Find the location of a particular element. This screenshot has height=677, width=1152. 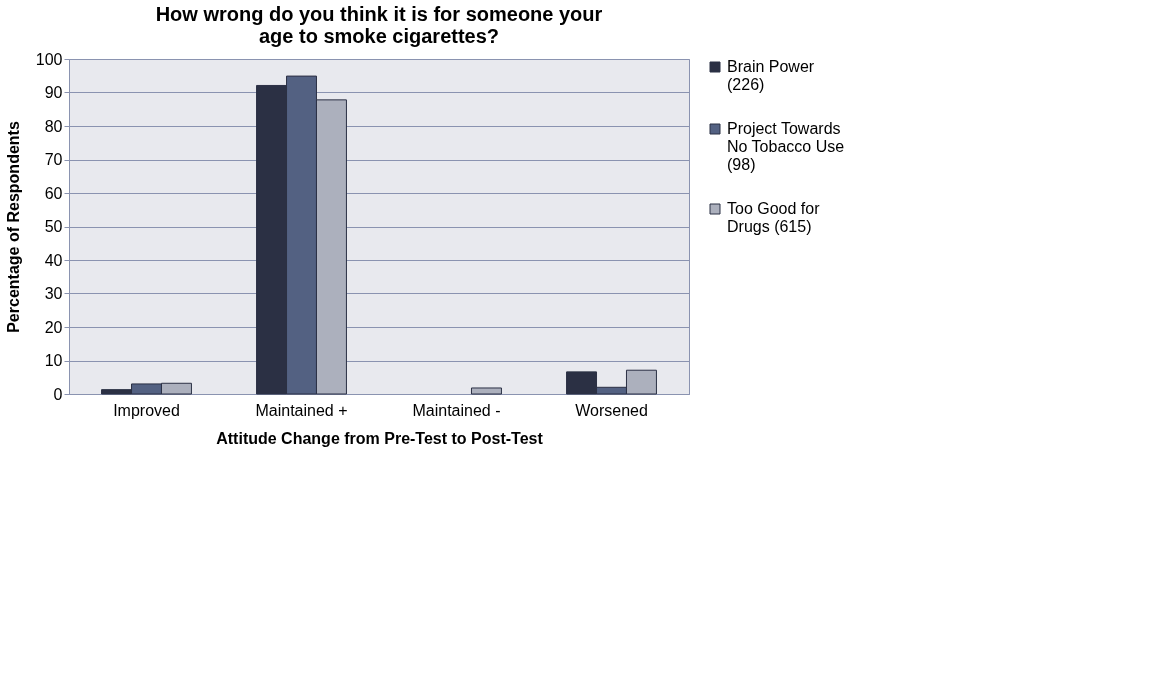

y-tick-label: 80 is located at coordinates (53, 126).